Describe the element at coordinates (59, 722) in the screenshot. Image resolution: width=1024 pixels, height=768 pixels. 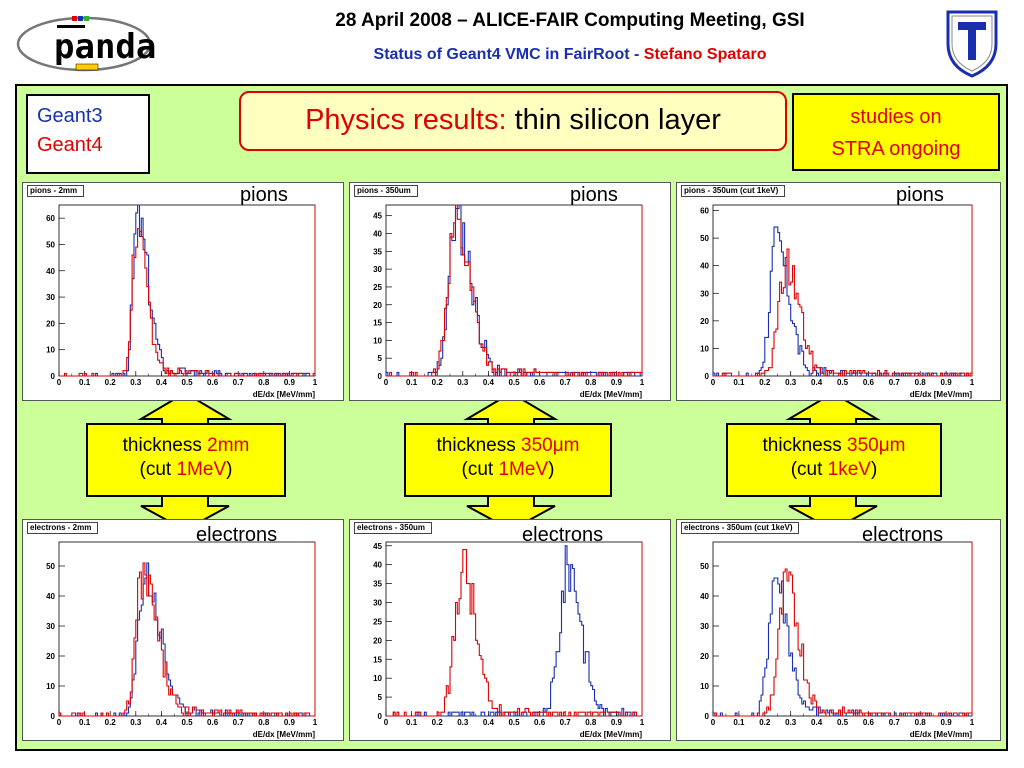
I see `x-tick-label: 0` at that location.